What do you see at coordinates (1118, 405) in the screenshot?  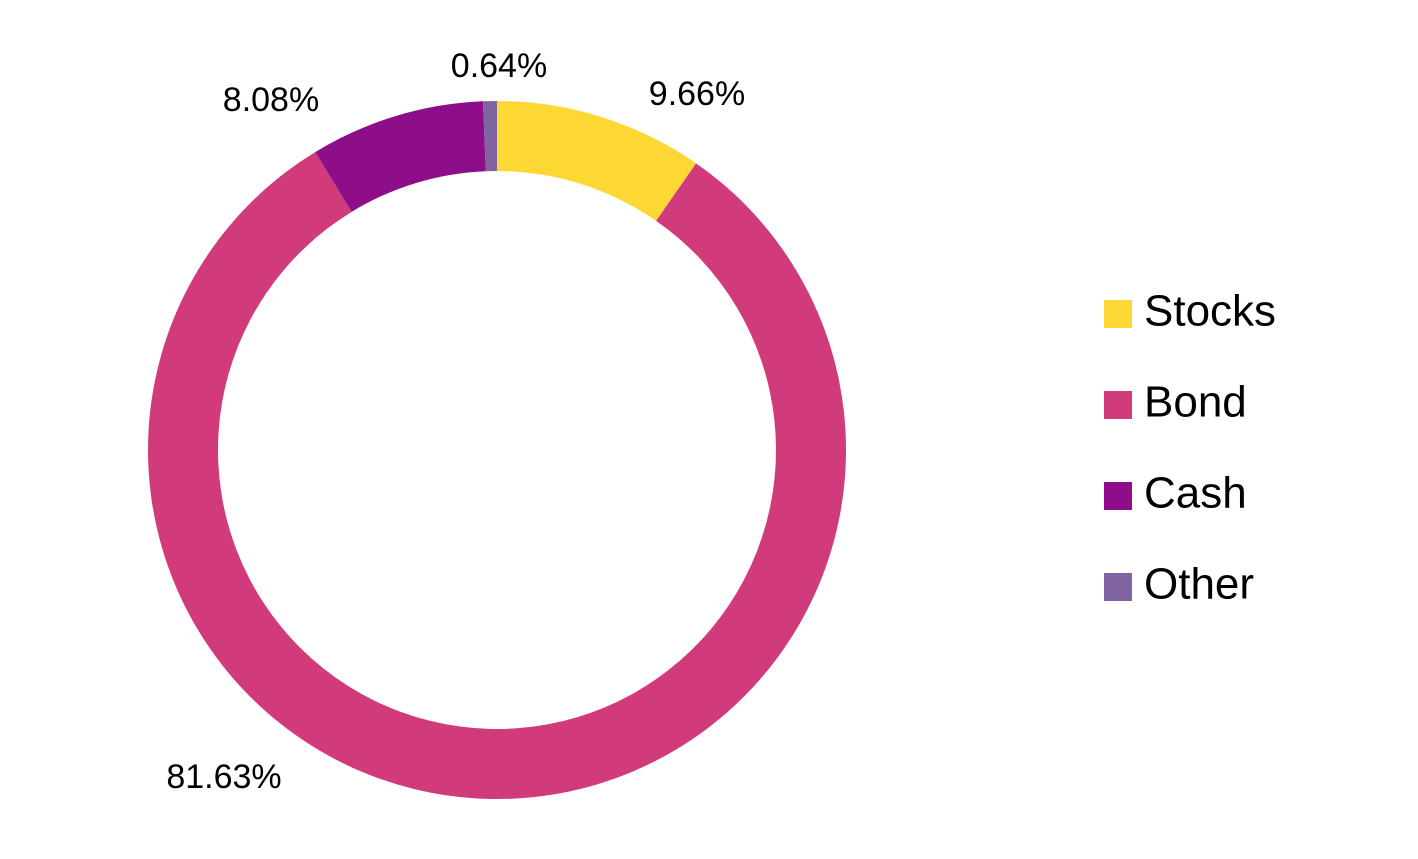 I see `legend-swatch-bond` at bounding box center [1118, 405].